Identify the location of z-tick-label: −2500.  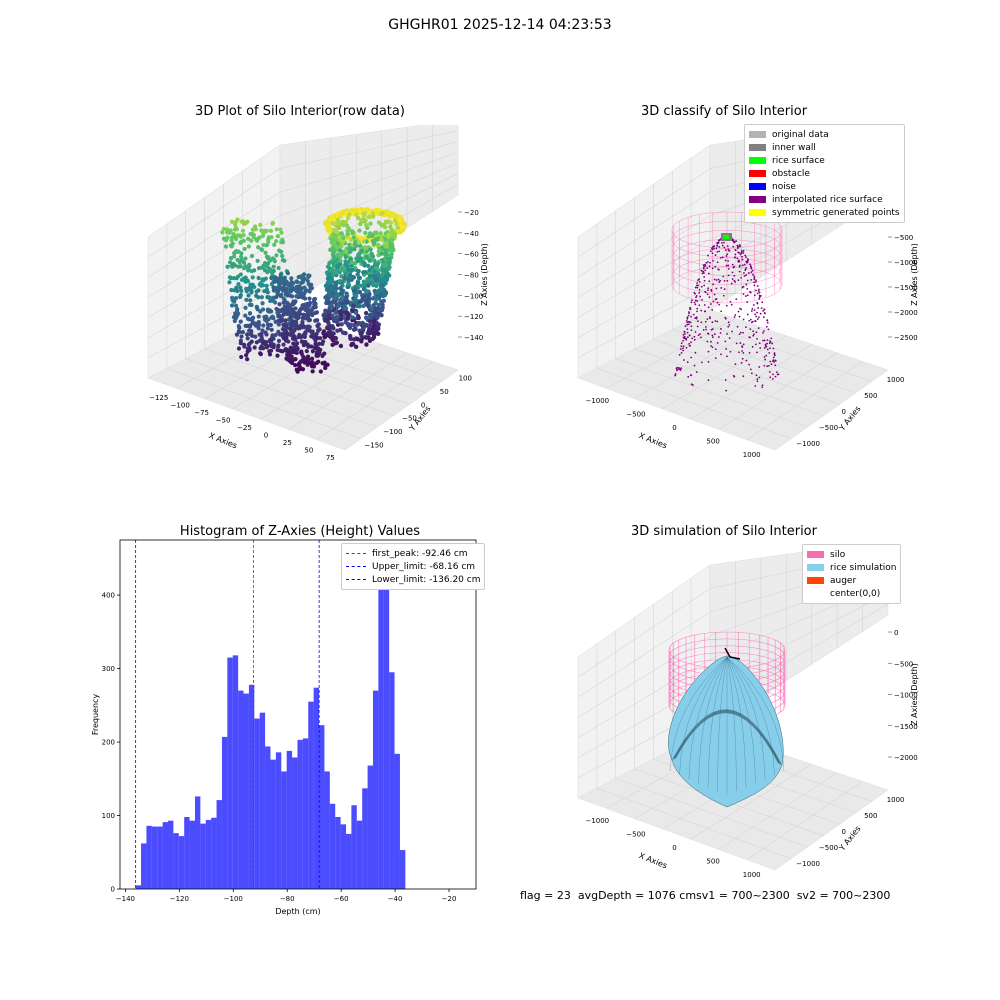
(906, 338).